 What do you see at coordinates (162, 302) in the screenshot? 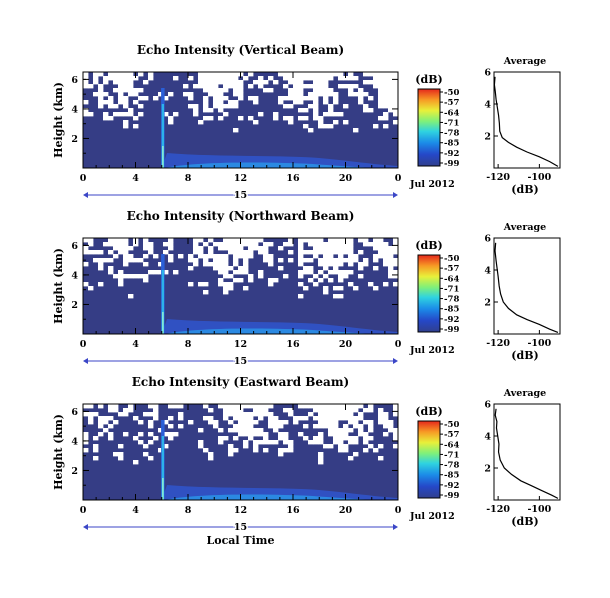
I see `echo-spike-core` at bounding box center [162, 302].